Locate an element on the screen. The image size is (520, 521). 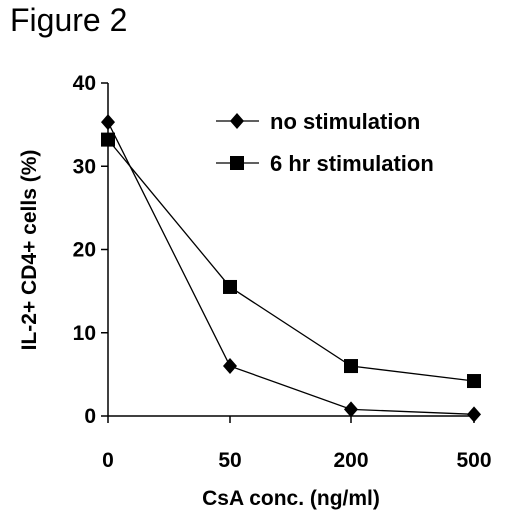
x-tick-label: 200 is located at coordinates (350, 460).